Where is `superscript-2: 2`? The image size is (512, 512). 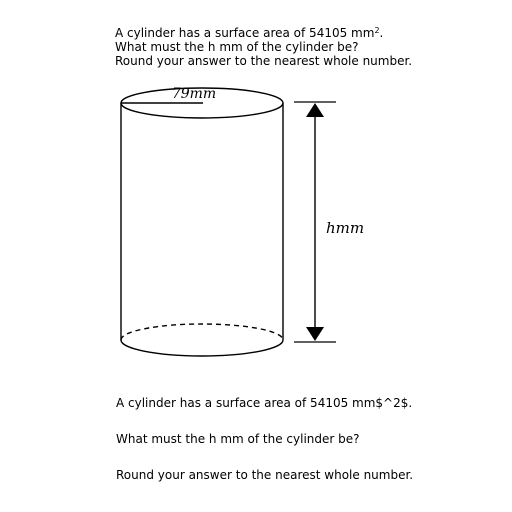 superscript-2: 2 is located at coordinates (377, 30).